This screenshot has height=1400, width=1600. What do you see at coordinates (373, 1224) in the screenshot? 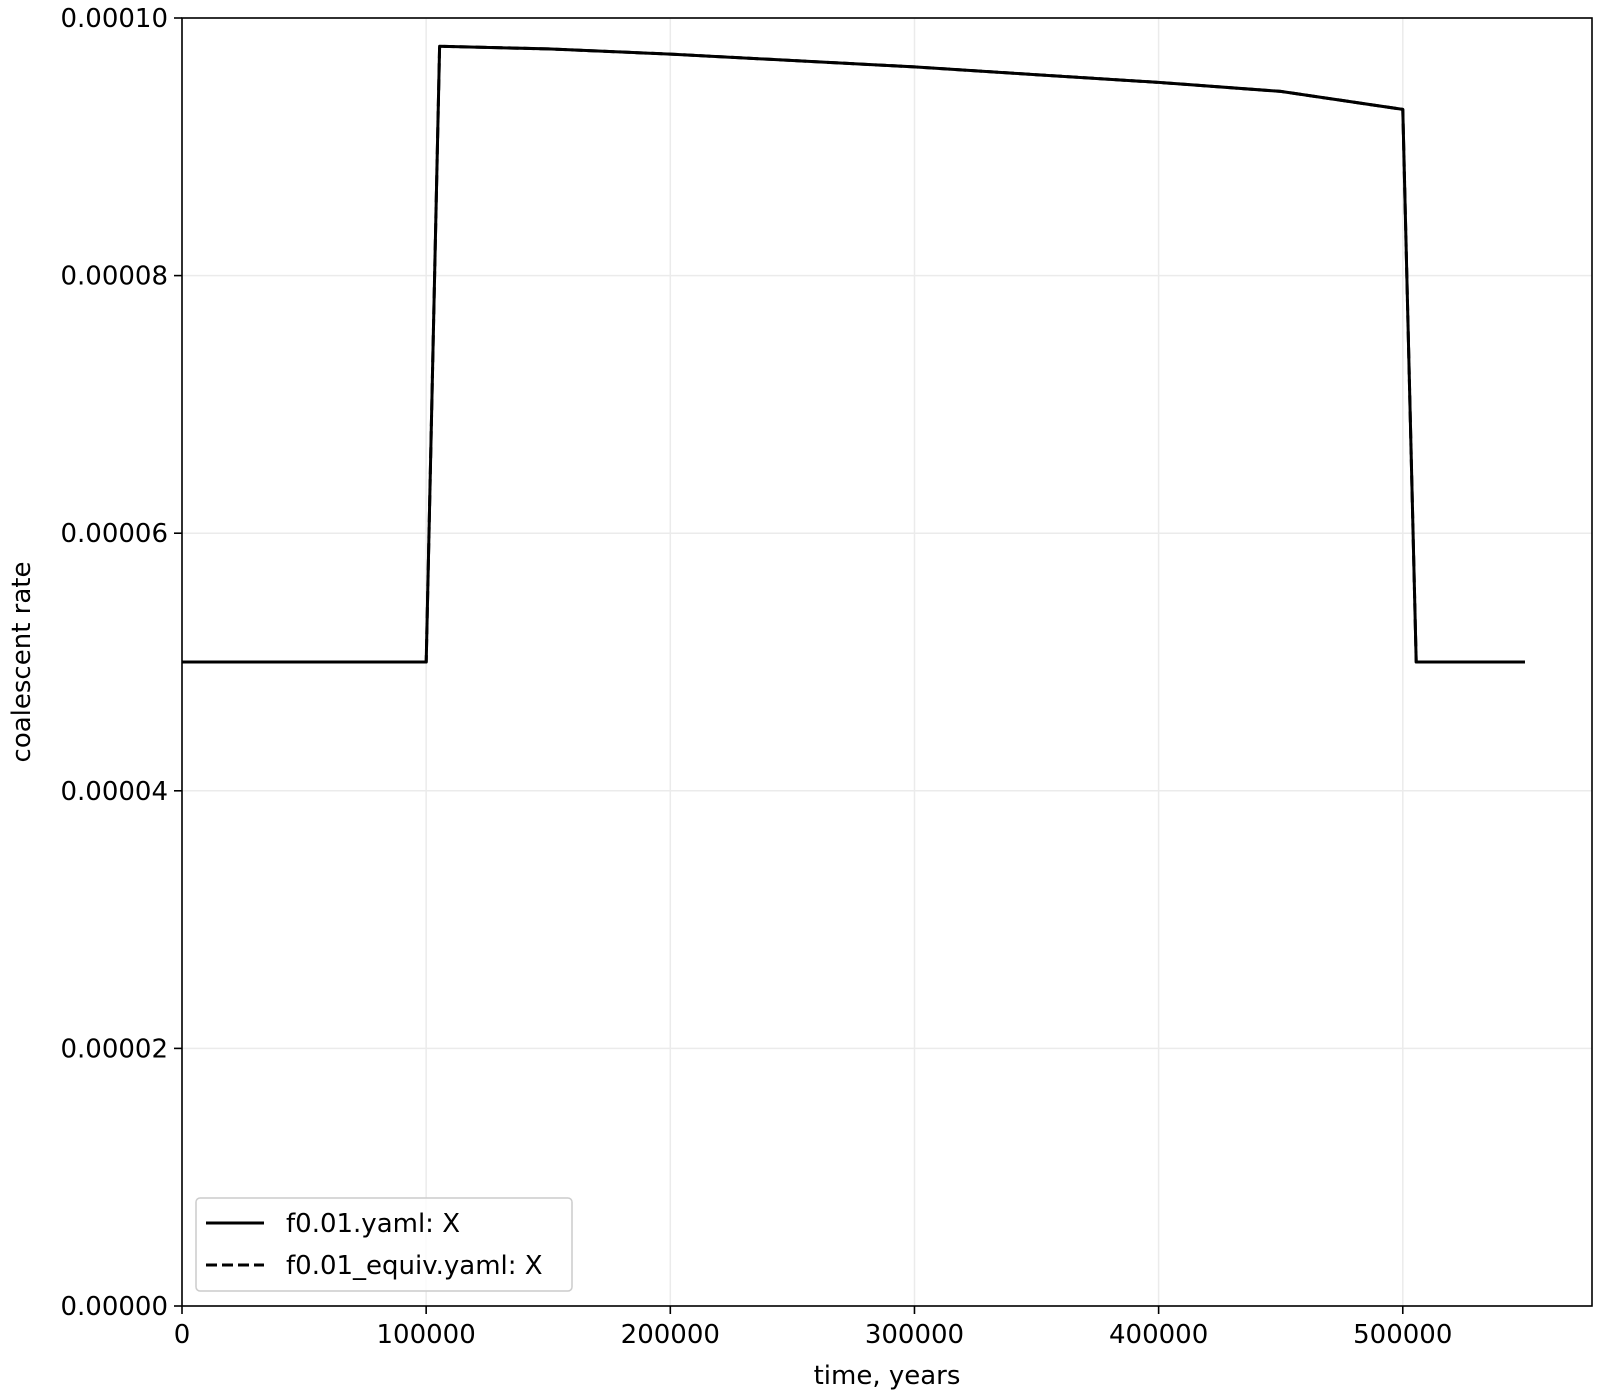
I see `legend-label-f0-01: f0.01.yaml: X` at bounding box center [373, 1224].